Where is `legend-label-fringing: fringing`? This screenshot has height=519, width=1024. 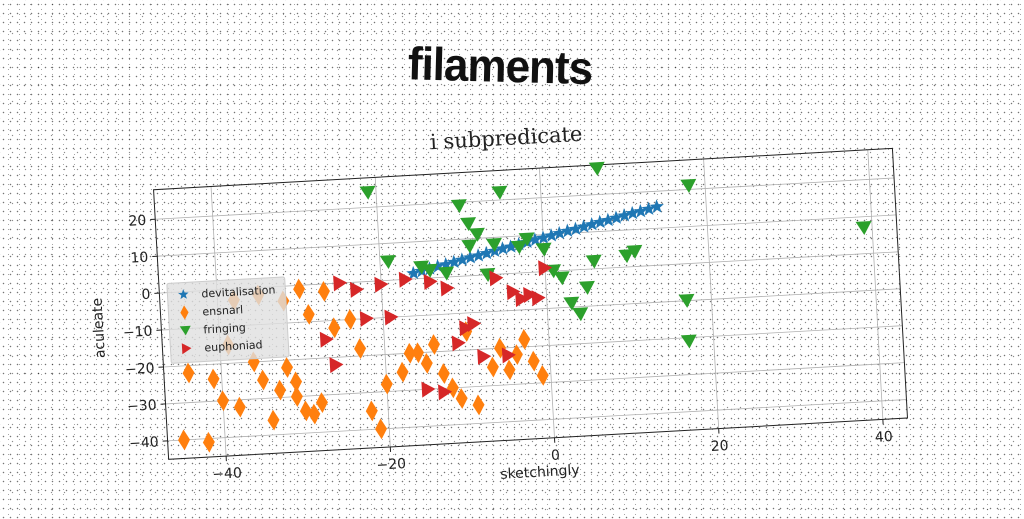
legend-label-fringing: fringing is located at coordinates (224, 328).